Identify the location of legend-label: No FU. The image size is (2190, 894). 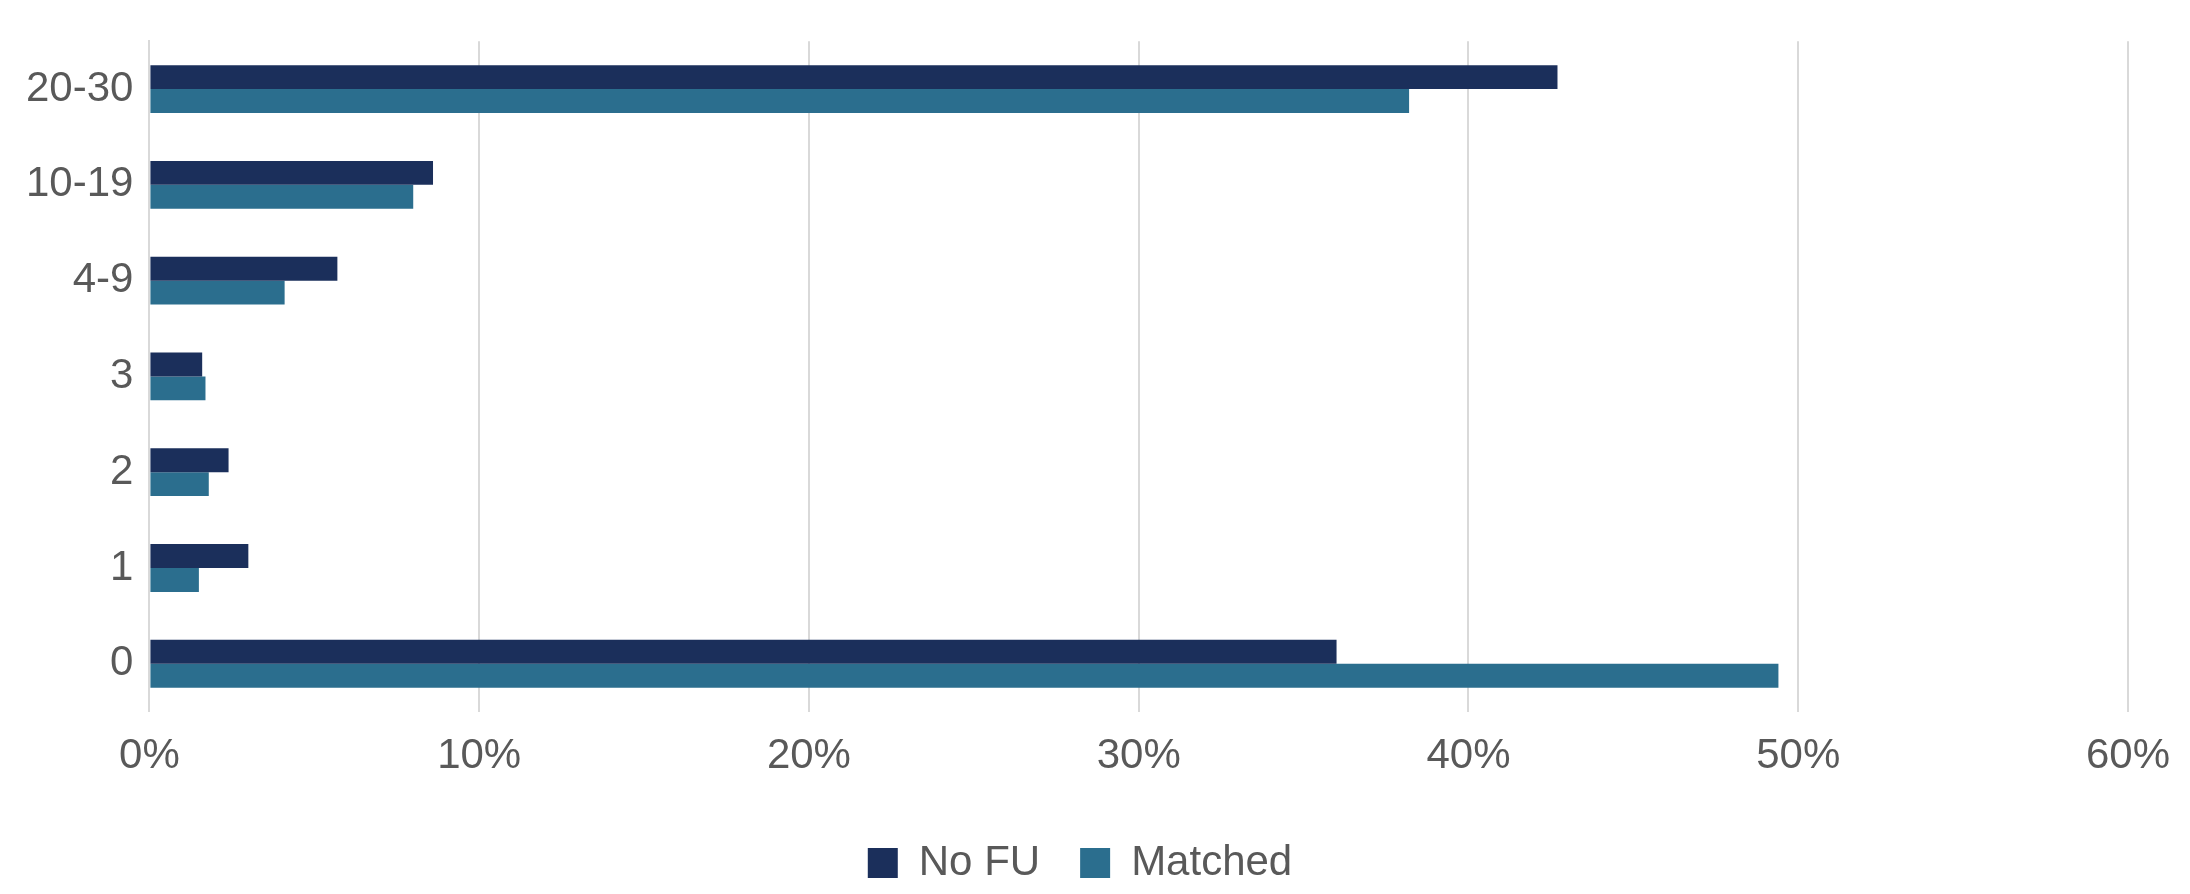
(979, 860).